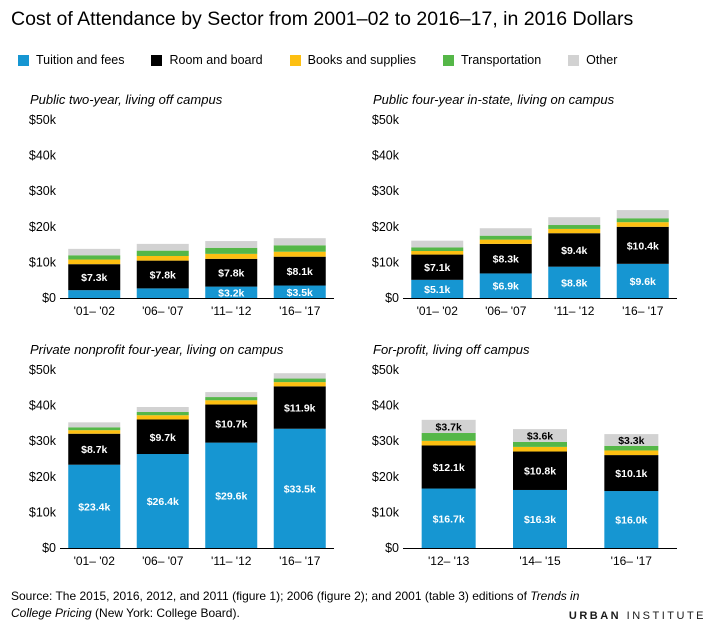 This screenshot has height=638, width=718. What do you see at coordinates (231, 274) in the screenshot?
I see `data-label: $7.8k` at bounding box center [231, 274].